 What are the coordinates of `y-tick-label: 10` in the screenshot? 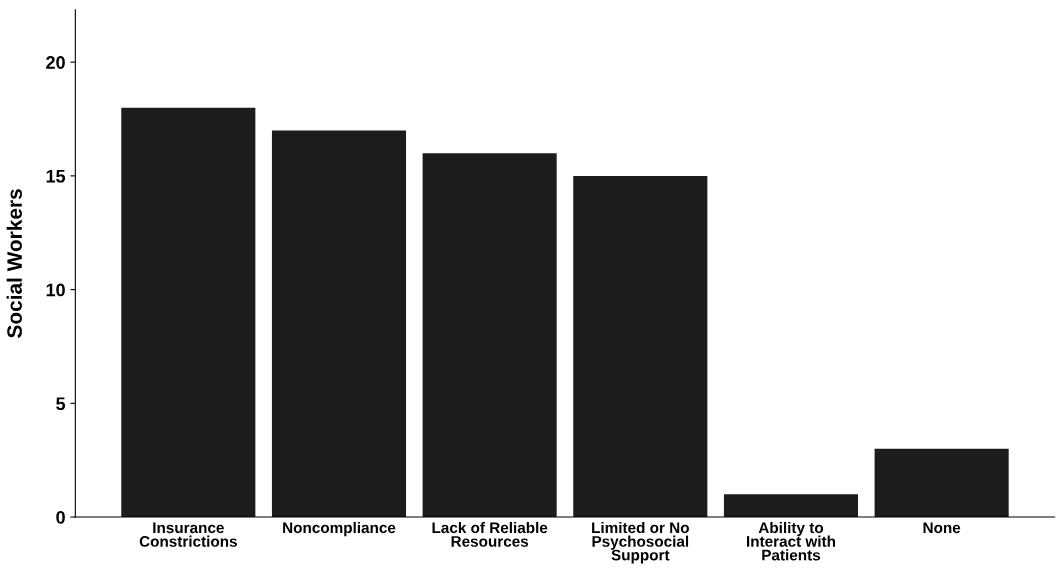 It's located at (55, 290).